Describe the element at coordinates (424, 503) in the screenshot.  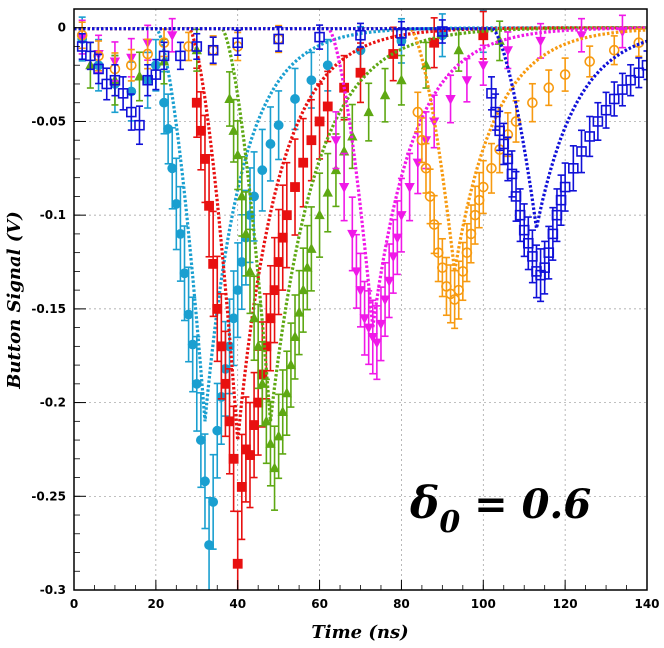
I see `delta-symbol: δ` at that location.